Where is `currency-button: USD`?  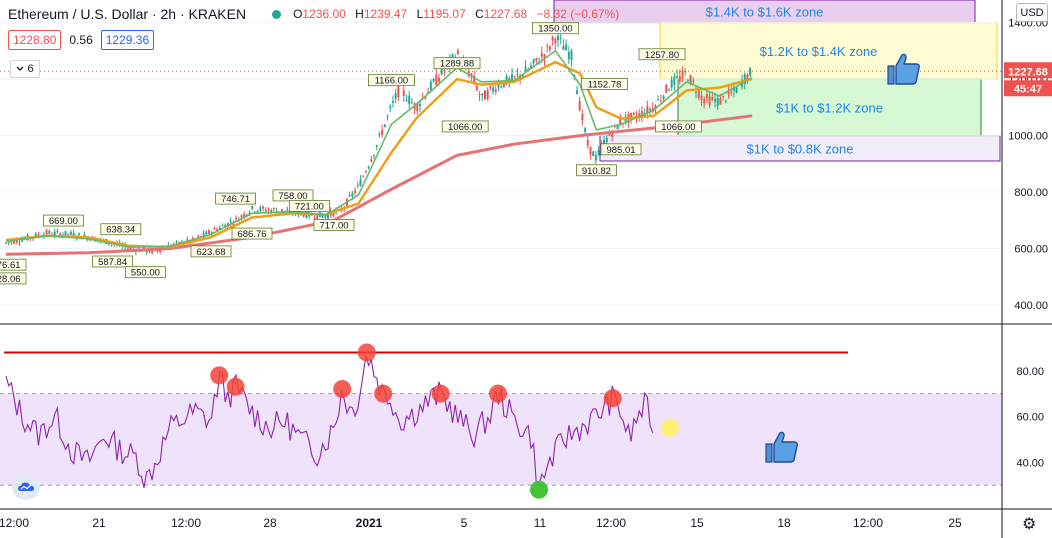 currency-button: USD is located at coordinates (1032, 12).